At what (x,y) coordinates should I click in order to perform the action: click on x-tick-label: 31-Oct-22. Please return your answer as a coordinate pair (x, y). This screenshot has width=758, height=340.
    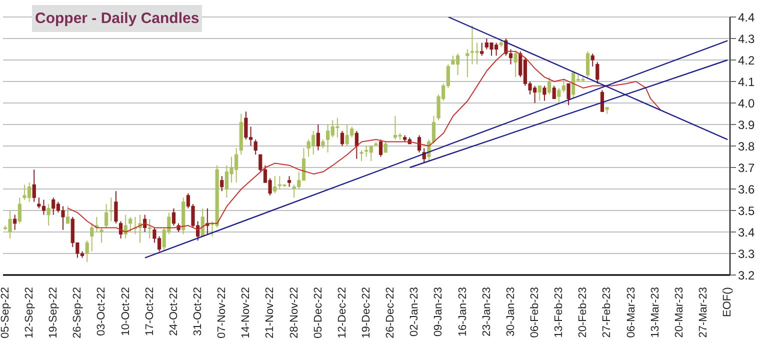
    Looking at the image, I should click on (198, 311).